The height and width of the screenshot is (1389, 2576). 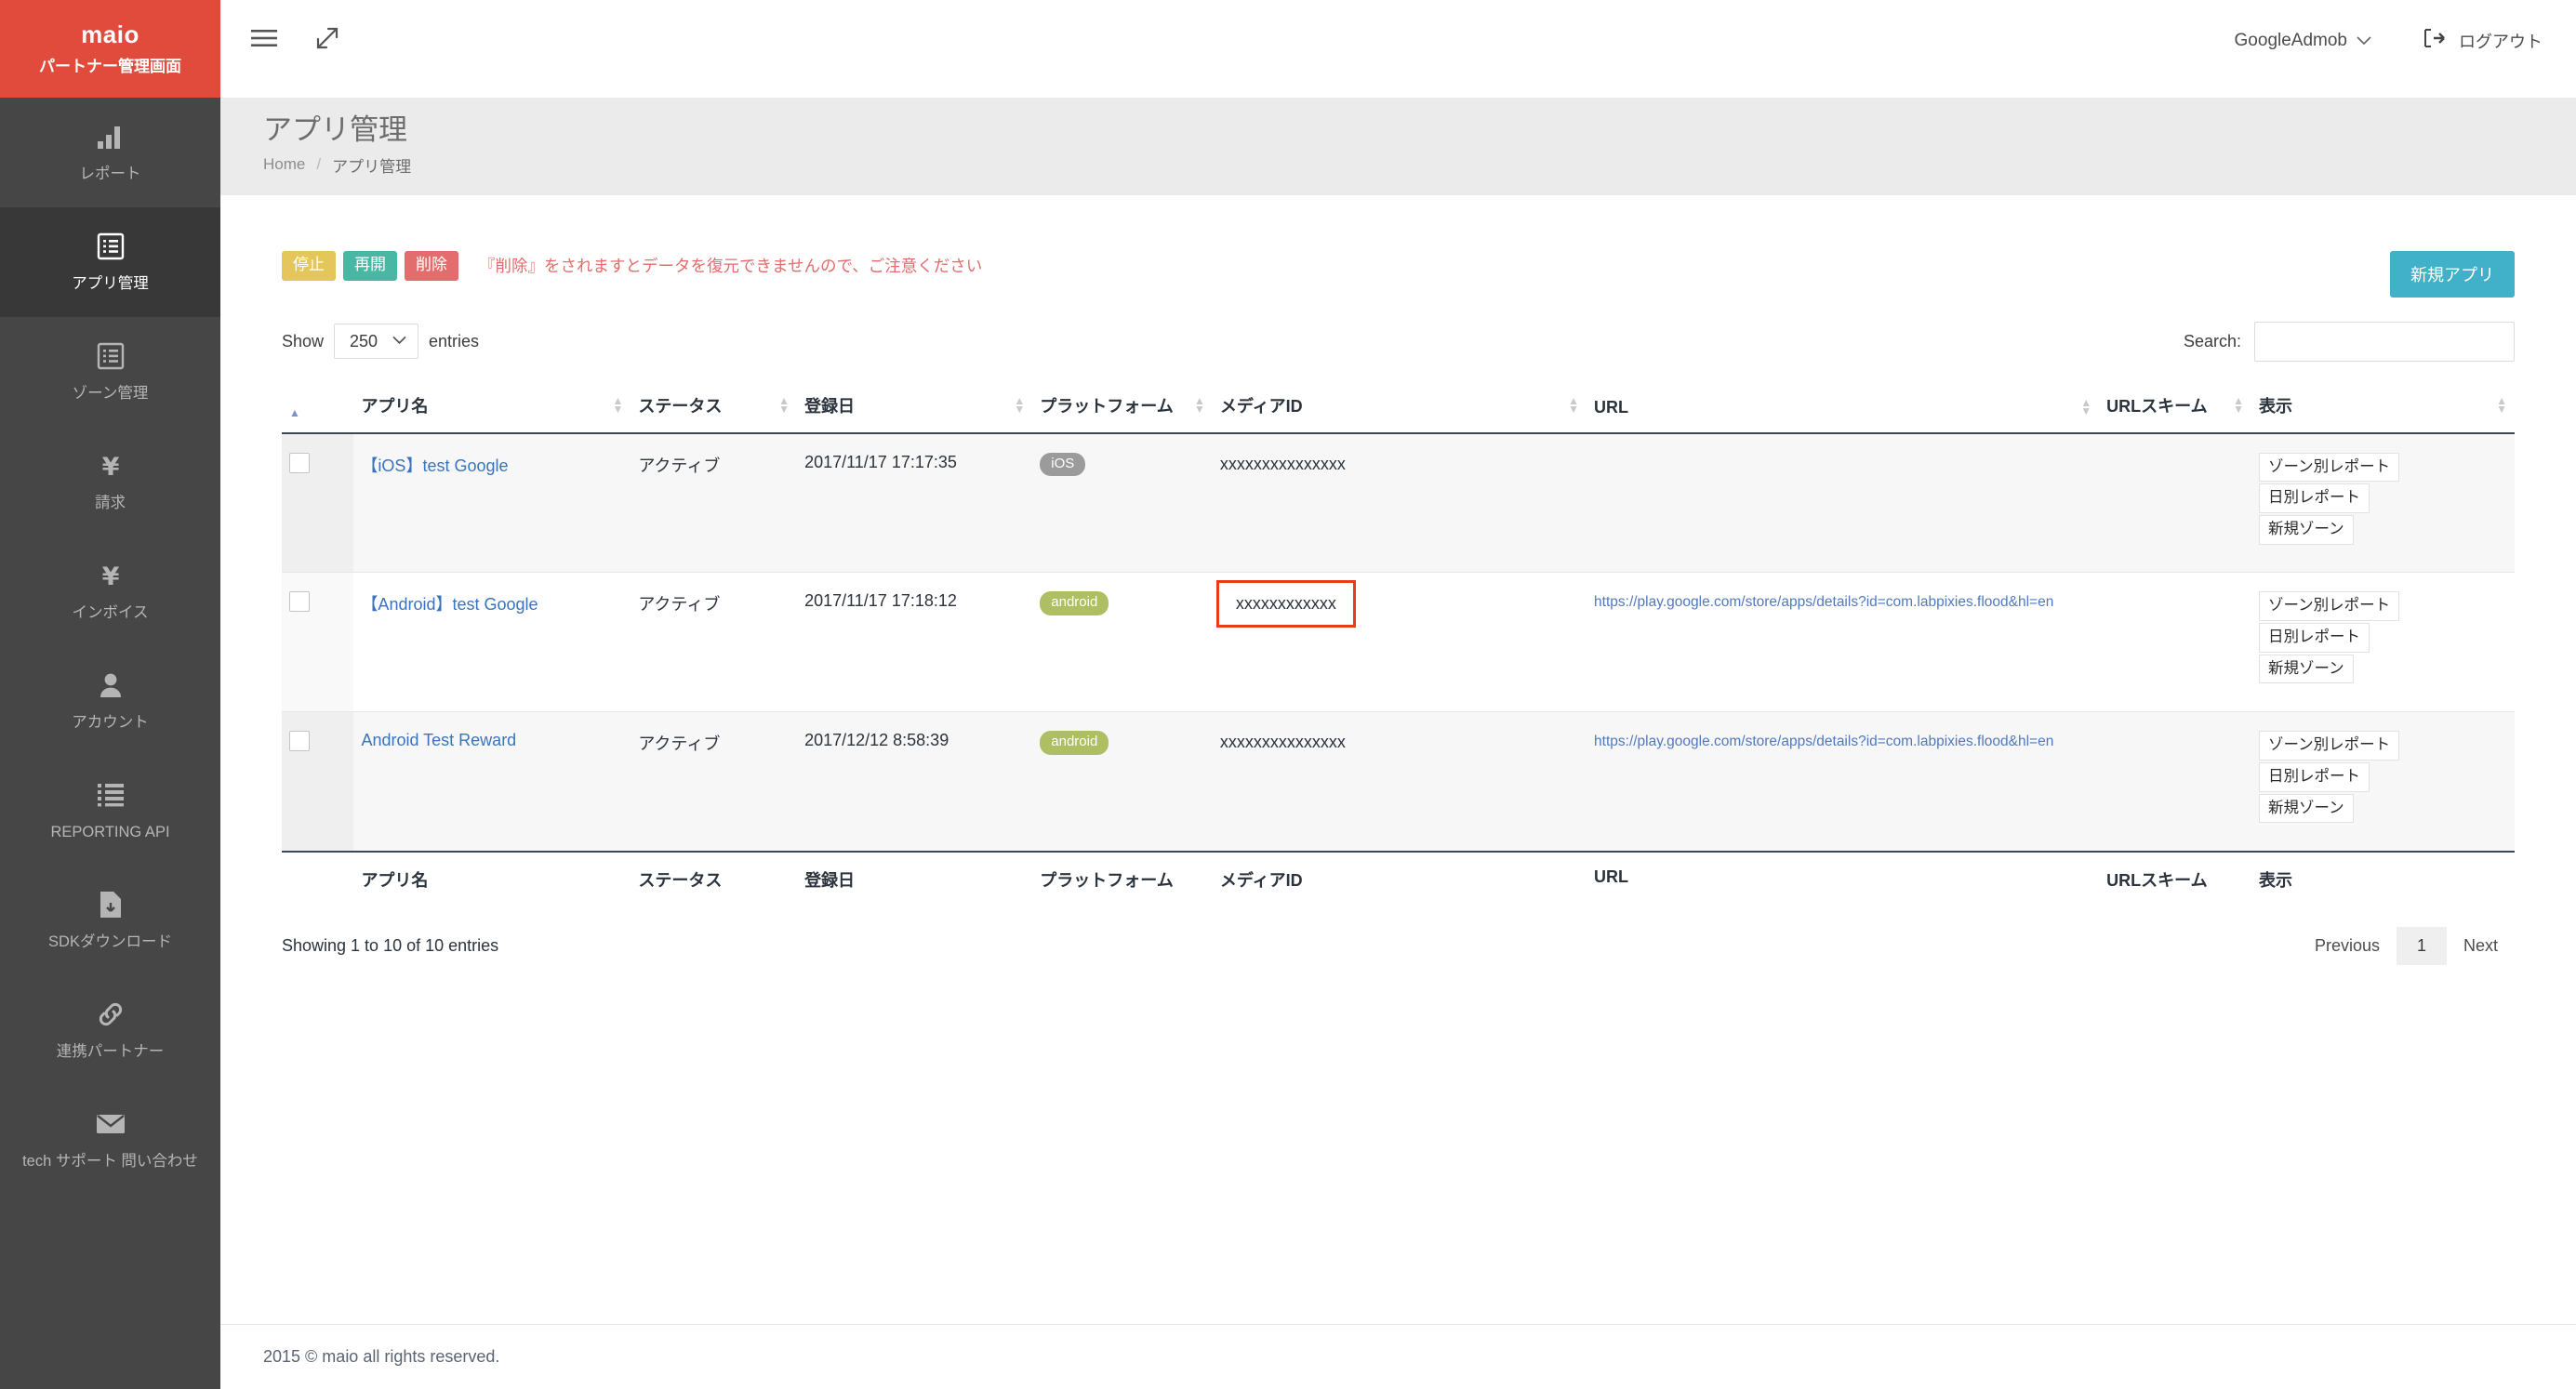 What do you see at coordinates (110, 591) in the screenshot?
I see `sidebar-item-invoice: ¥ インボイス` at bounding box center [110, 591].